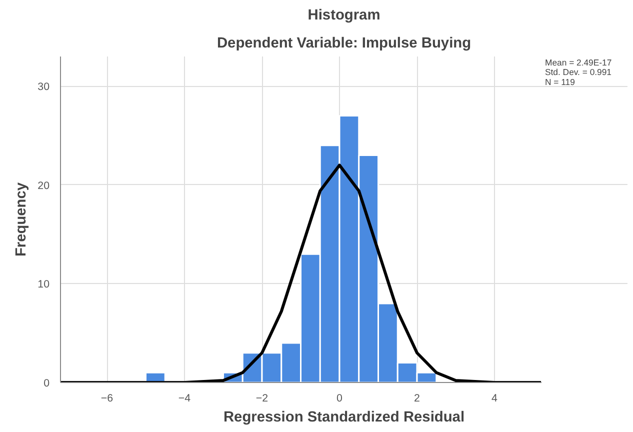  What do you see at coordinates (47, 384) in the screenshot?
I see `y-tick-label: 0` at bounding box center [47, 384].